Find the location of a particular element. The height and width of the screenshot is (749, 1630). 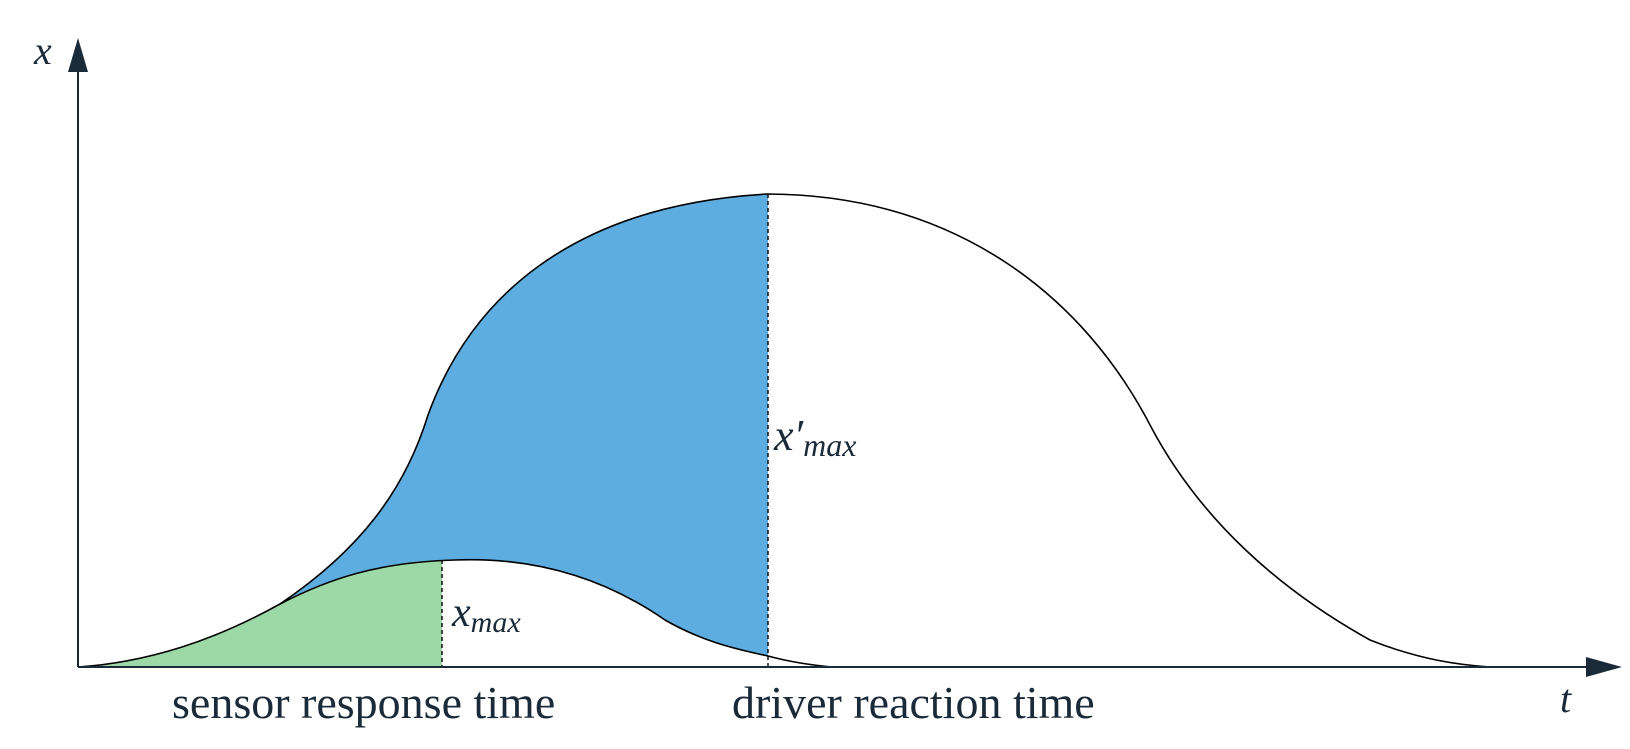

x-max-label: xmax is located at coordinates (486, 614).